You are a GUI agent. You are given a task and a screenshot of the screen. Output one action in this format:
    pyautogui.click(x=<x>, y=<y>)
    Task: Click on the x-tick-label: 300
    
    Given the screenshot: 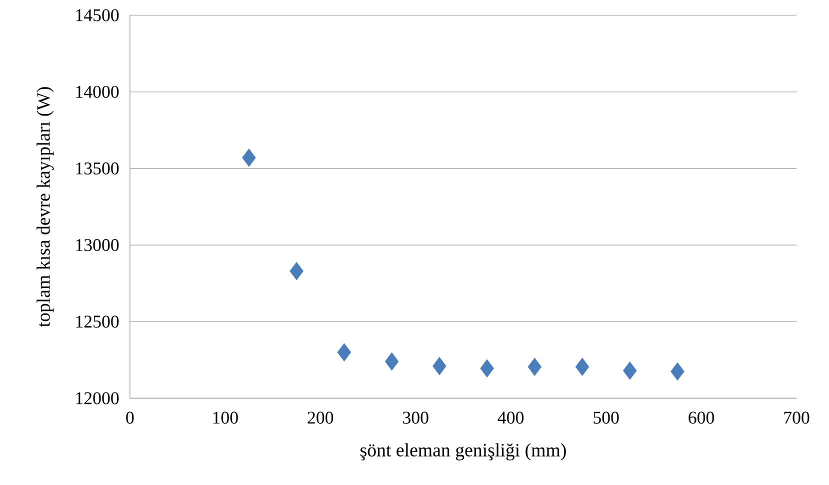 What is the action you would take?
    pyautogui.click(x=415, y=418)
    